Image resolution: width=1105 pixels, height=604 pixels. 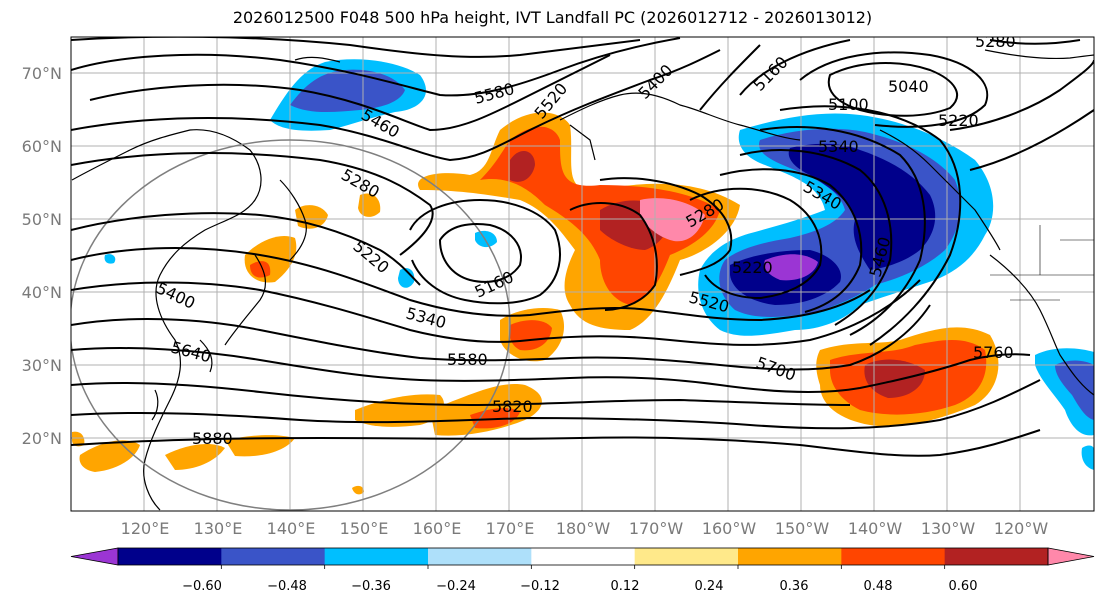 I want to click on lat-label: 20°N, so click(x=42, y=438).